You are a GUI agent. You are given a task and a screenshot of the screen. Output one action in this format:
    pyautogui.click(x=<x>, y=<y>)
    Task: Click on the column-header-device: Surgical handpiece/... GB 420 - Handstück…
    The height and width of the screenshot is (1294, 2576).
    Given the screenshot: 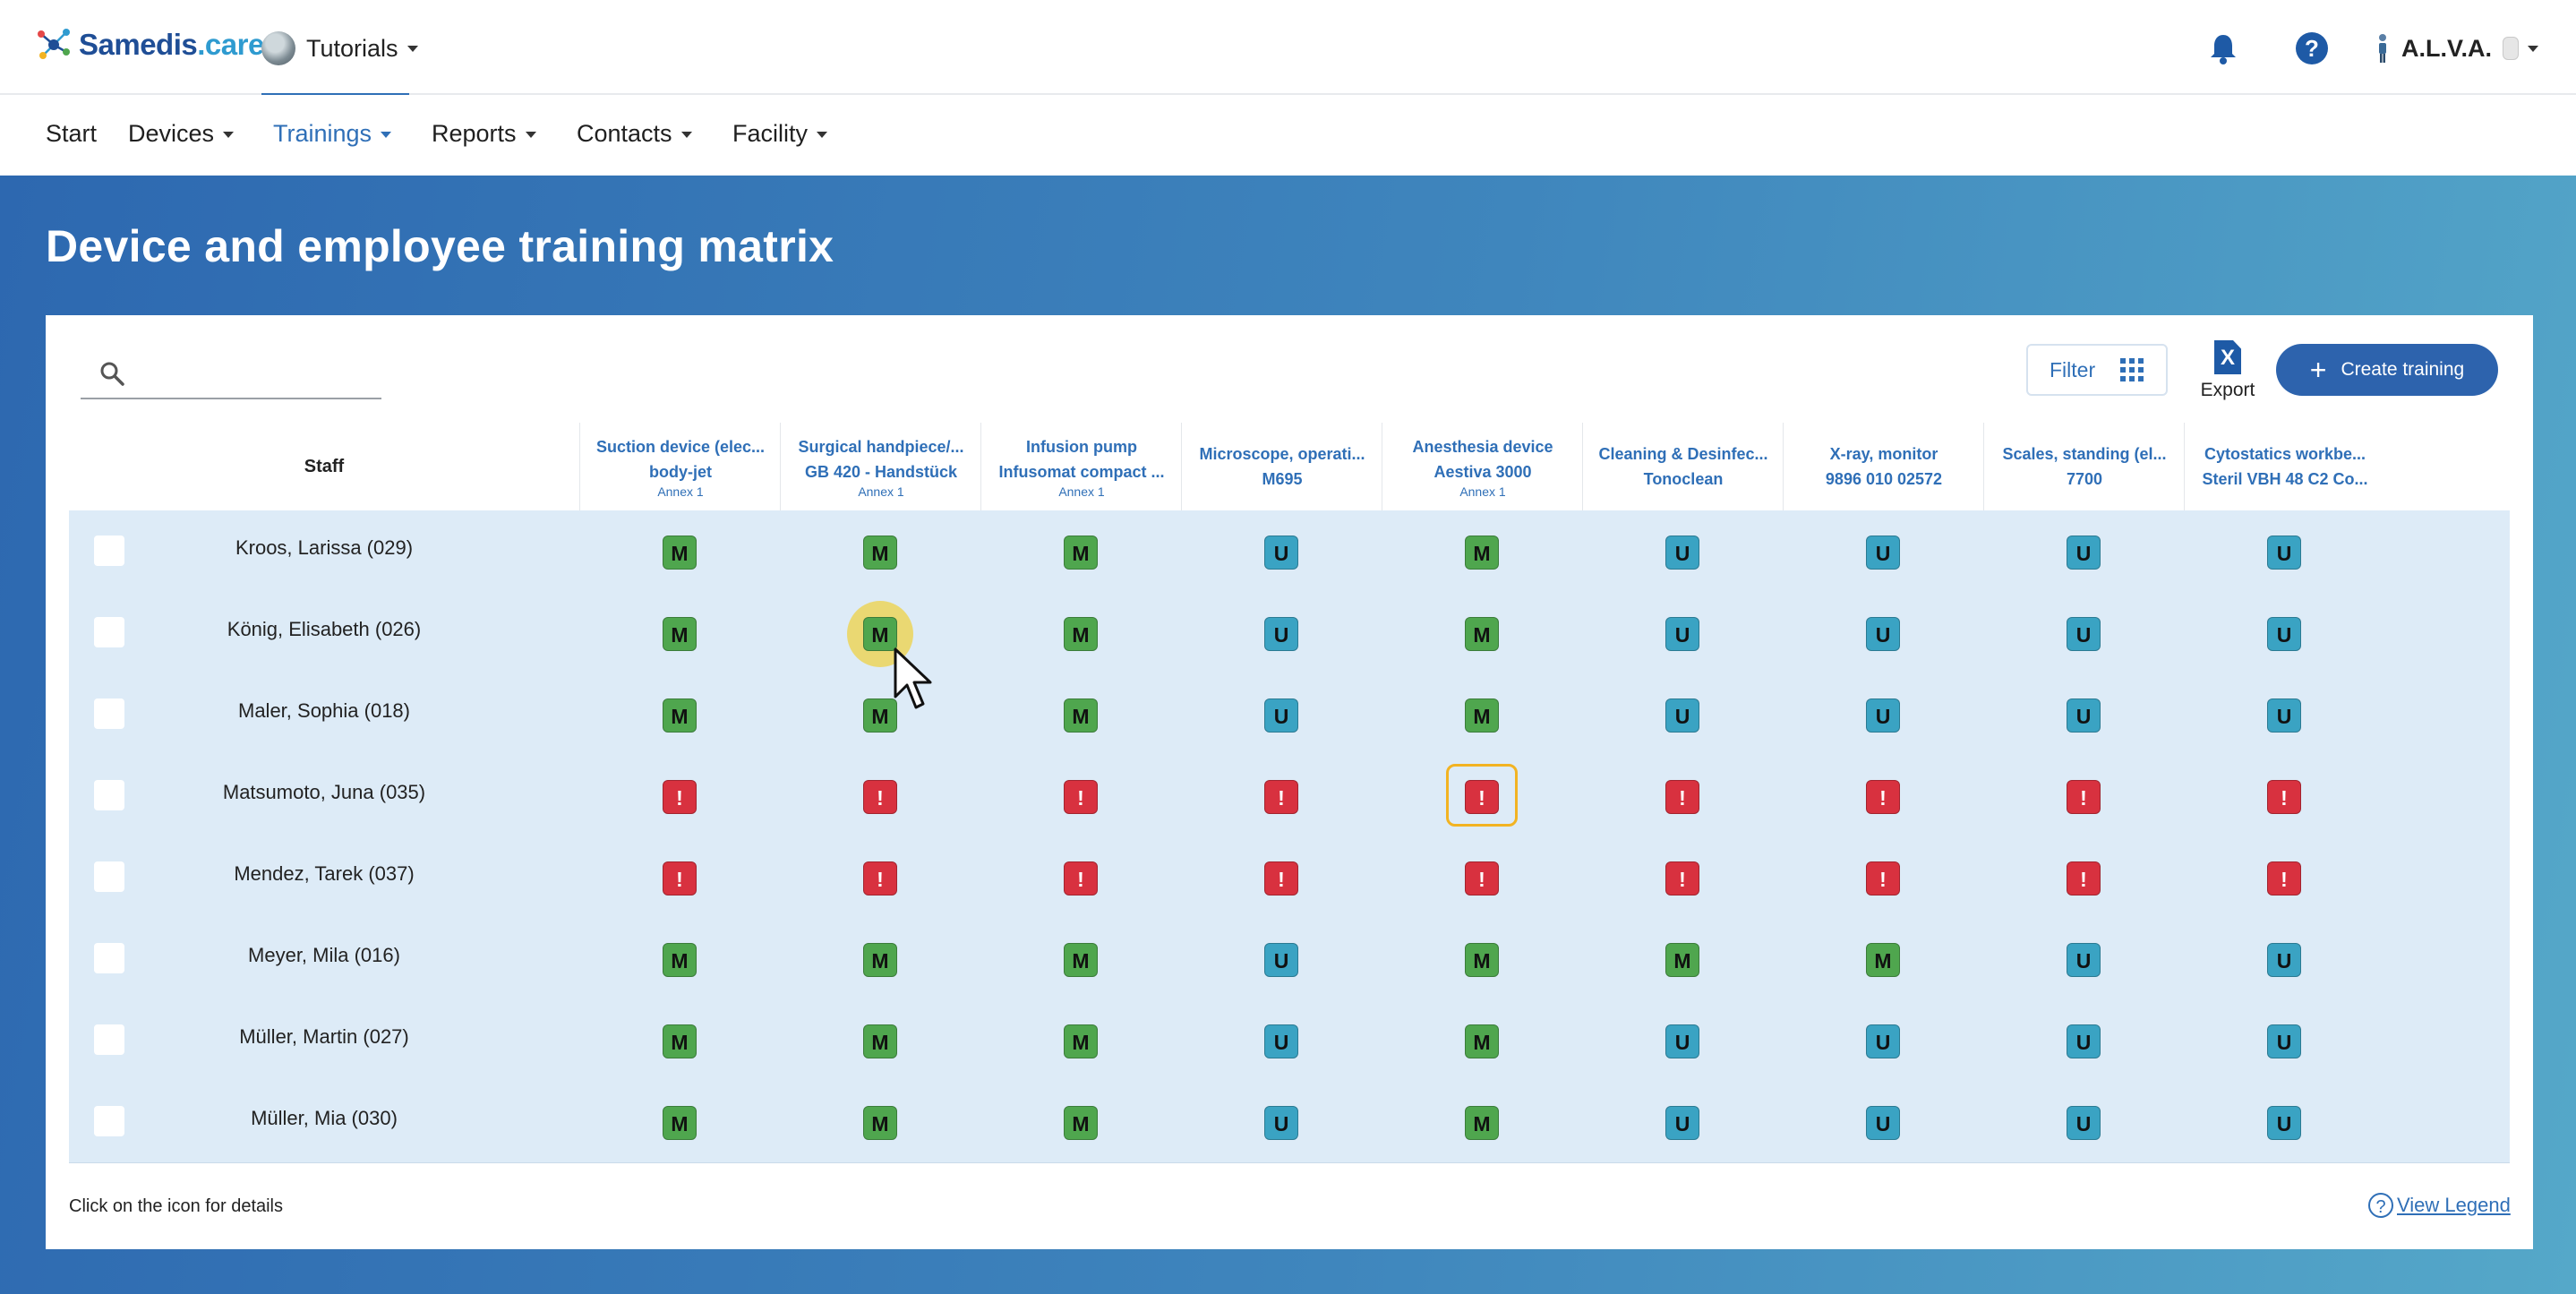 What is the action you would take?
    pyautogui.click(x=880, y=466)
    